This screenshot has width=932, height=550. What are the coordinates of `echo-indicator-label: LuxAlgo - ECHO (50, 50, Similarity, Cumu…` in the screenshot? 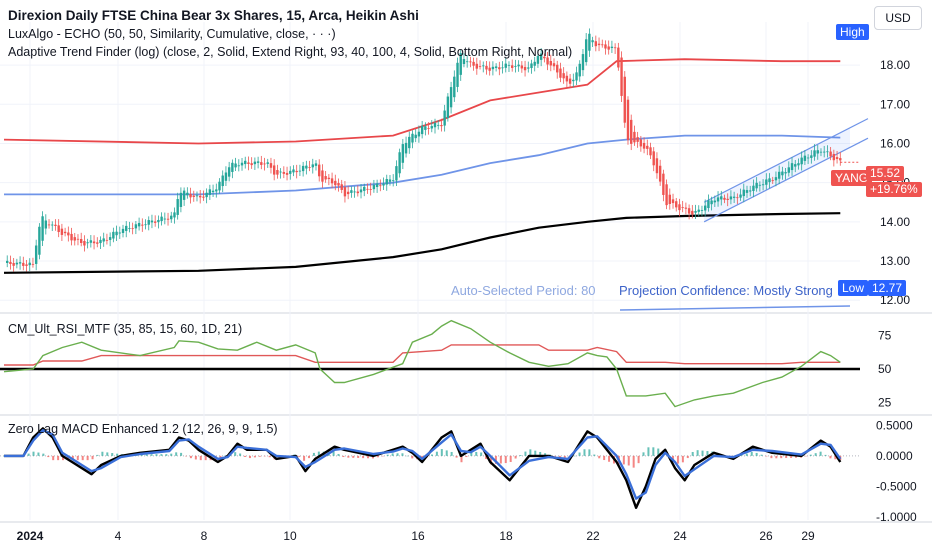 It's located at (172, 34).